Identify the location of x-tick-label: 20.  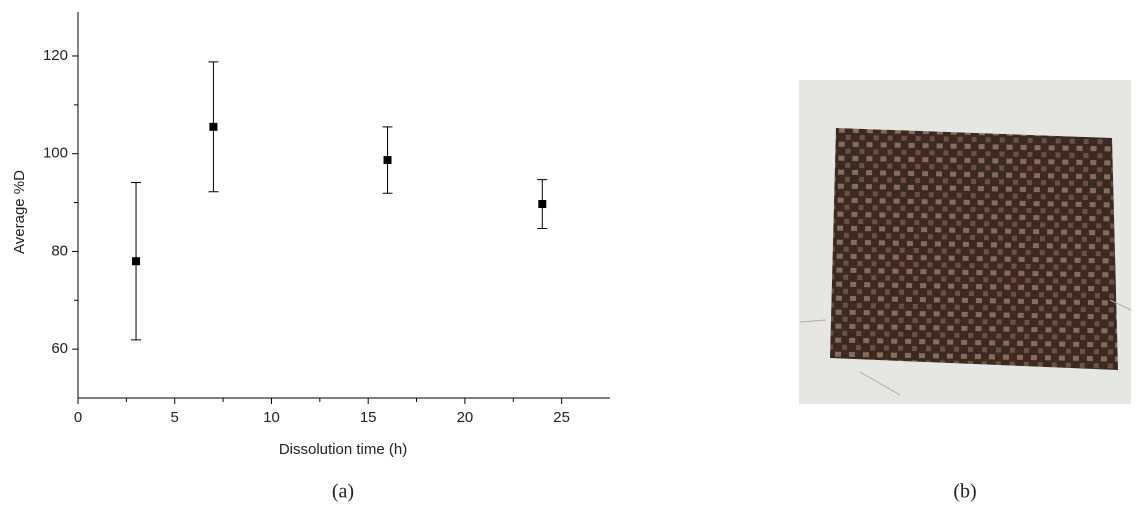
(465, 417).